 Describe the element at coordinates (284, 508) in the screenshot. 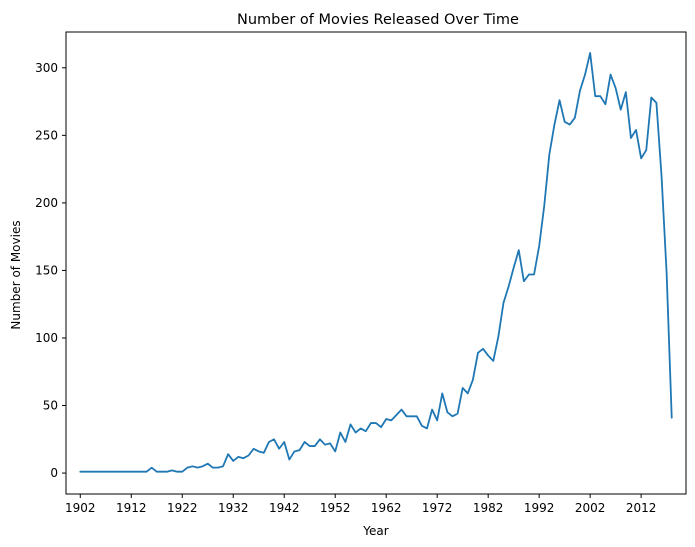

I see `x-tick-label: 1942` at that location.